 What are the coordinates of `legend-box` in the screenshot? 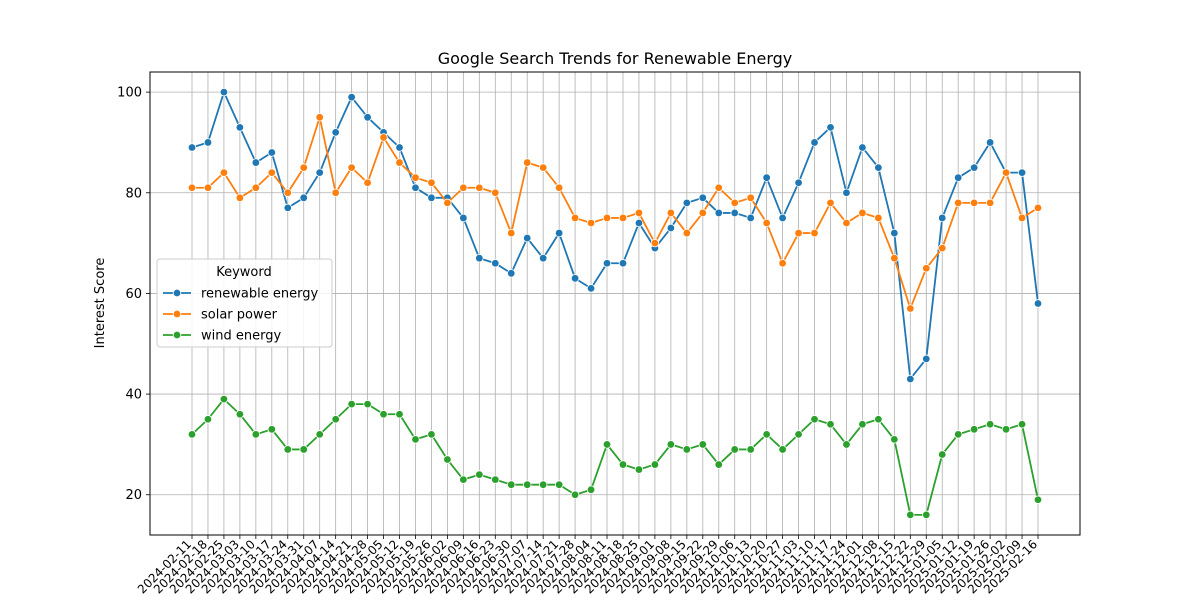 It's located at (244, 303).